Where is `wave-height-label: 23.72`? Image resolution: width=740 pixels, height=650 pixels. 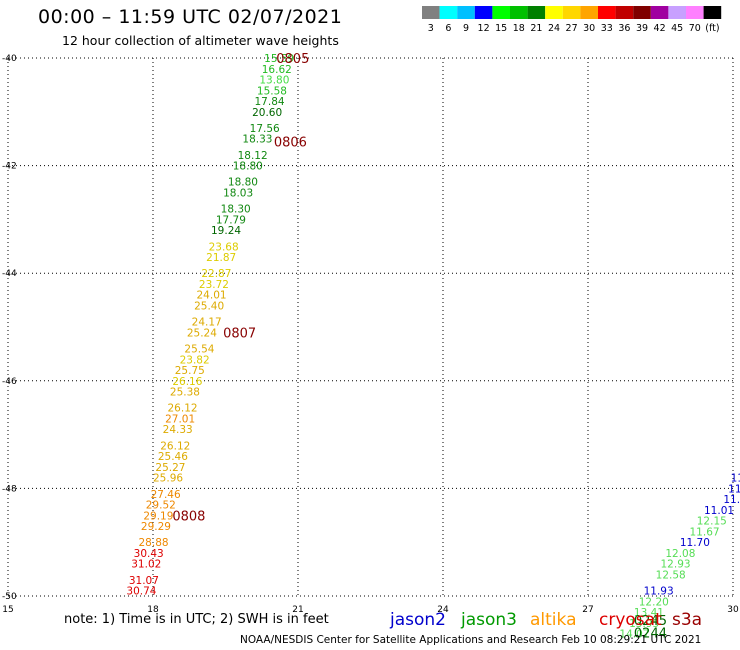
wave-height-label: 23.72 is located at coordinates (214, 285).